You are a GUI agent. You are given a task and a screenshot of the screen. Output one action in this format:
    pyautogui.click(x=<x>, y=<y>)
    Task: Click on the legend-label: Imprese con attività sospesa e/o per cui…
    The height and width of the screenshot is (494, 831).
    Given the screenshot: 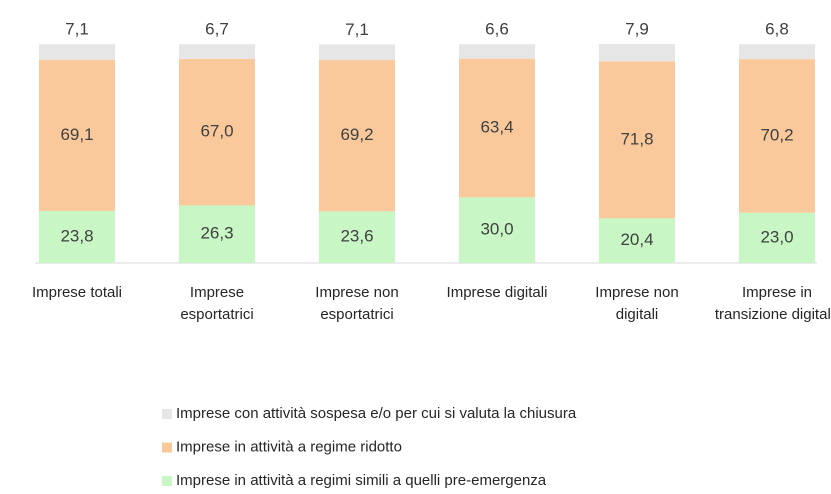 What is the action you would take?
    pyautogui.click(x=376, y=413)
    